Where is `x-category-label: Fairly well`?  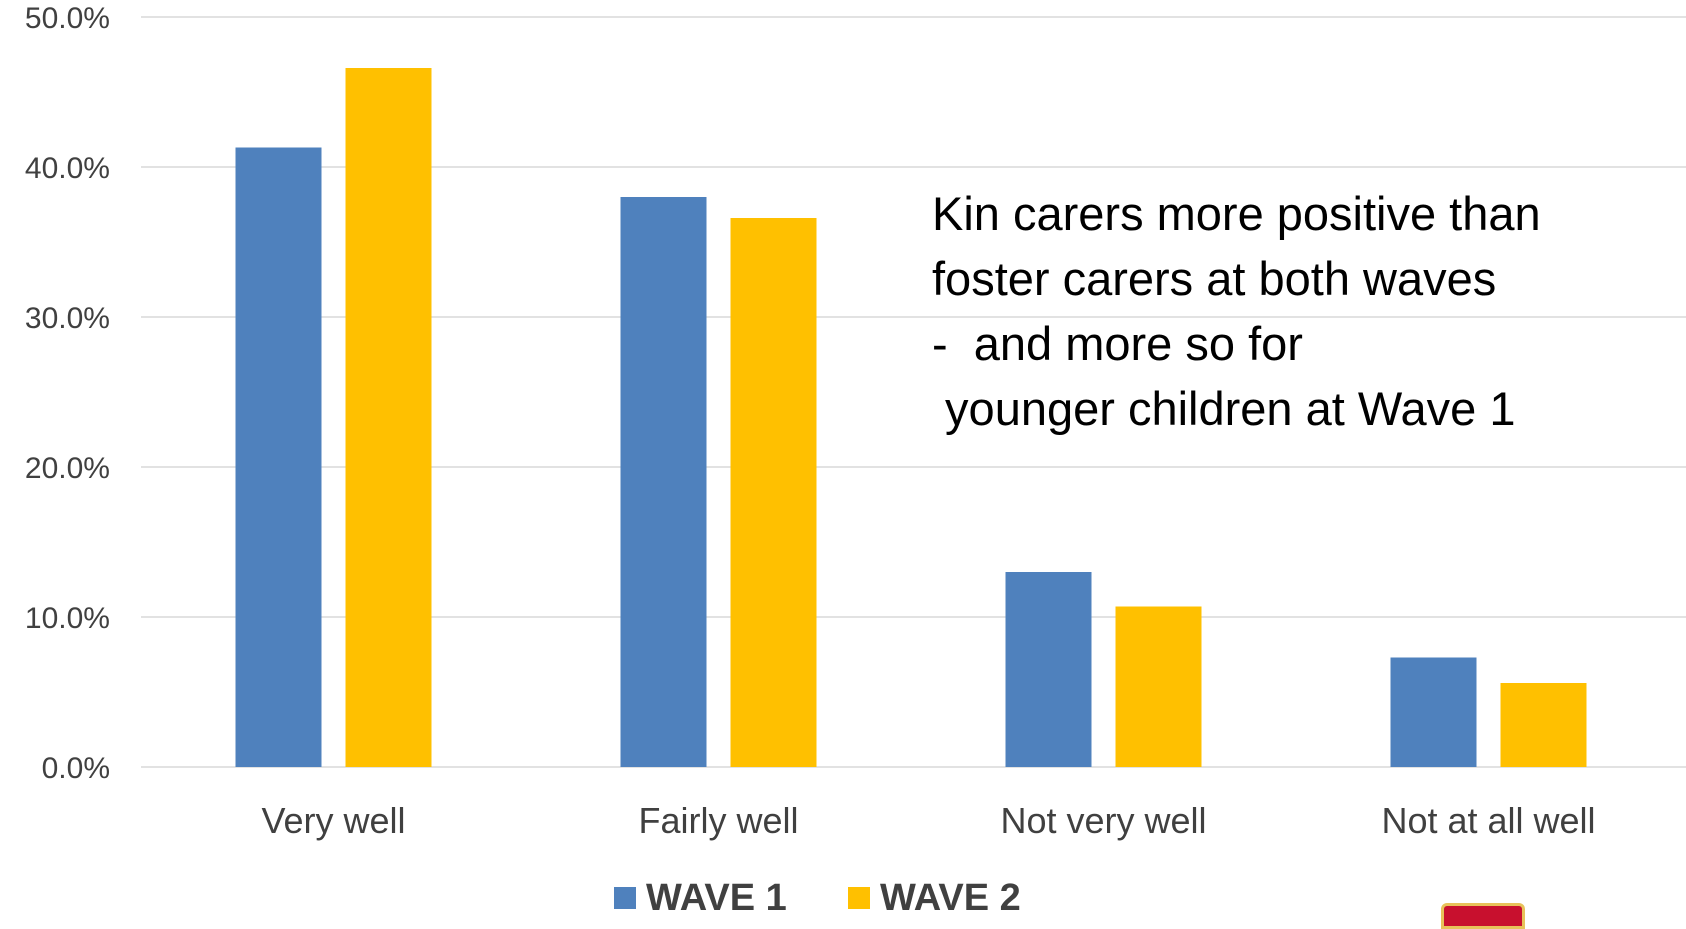 x-category-label: Fairly well is located at coordinates (718, 820).